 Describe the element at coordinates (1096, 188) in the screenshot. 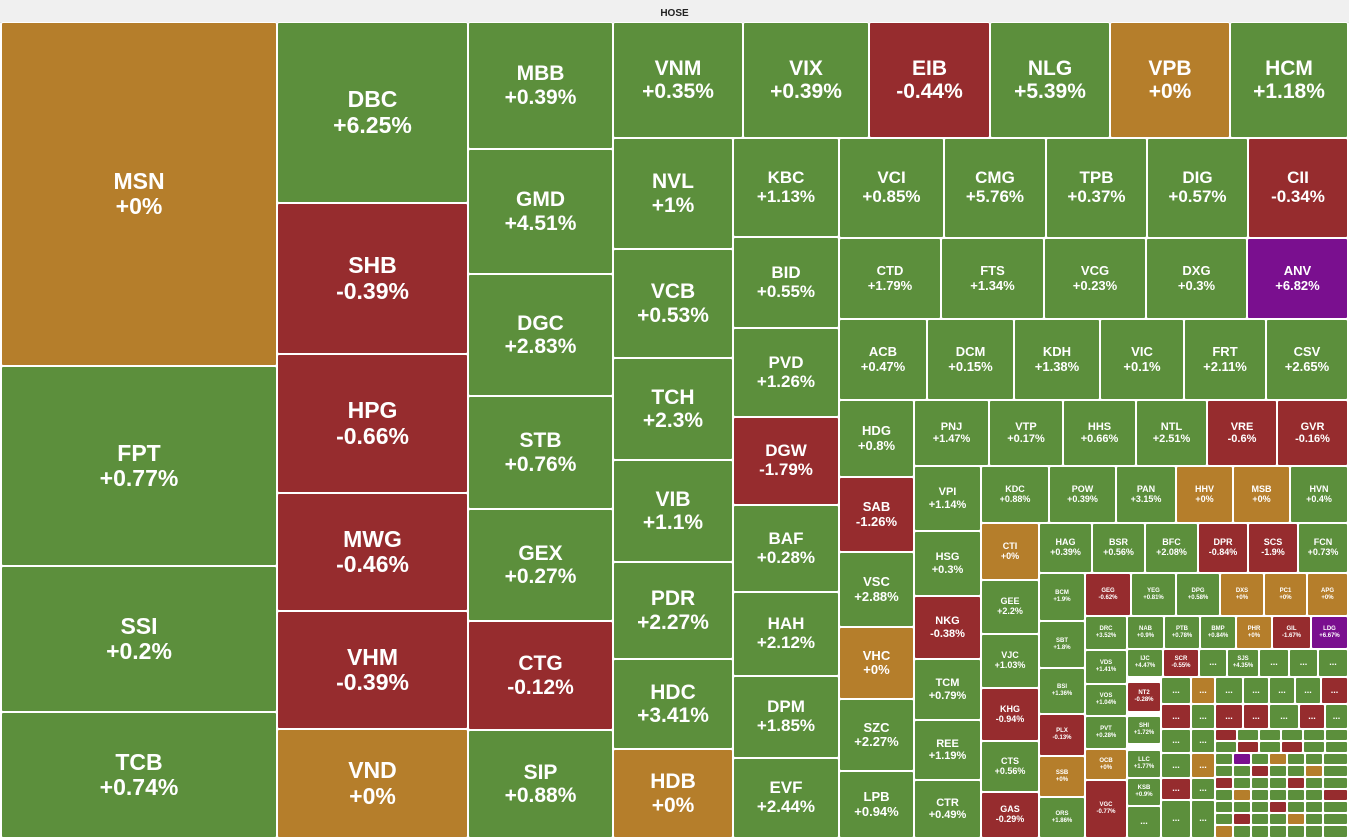

I see `stock-tile-tpb: TPB +0.37%` at that location.